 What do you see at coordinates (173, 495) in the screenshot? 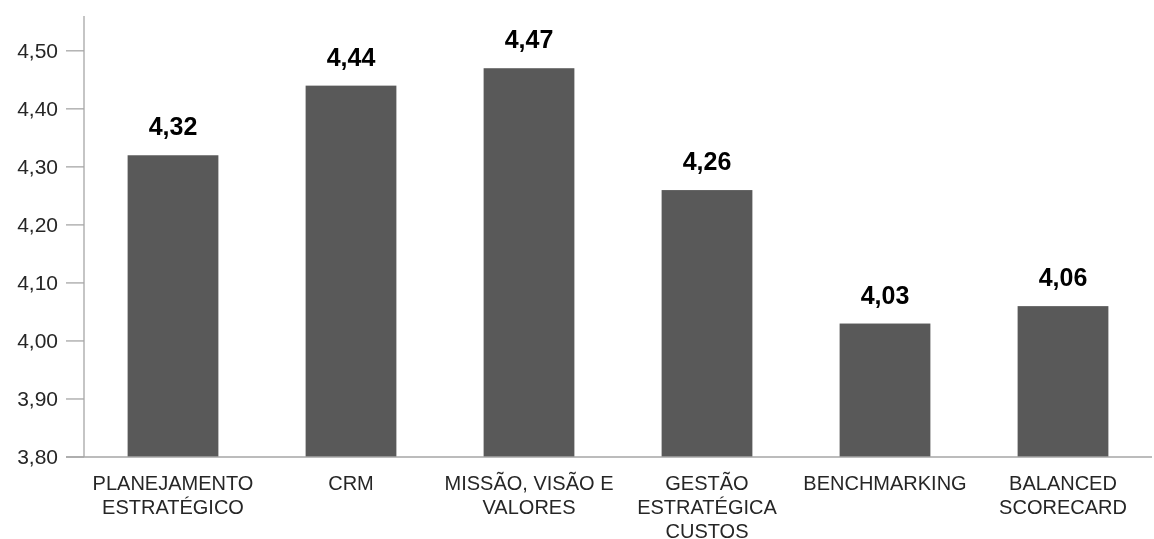
I see `x-tick-label: PLANEJAMENTO ESTRATÉGICO` at bounding box center [173, 495].